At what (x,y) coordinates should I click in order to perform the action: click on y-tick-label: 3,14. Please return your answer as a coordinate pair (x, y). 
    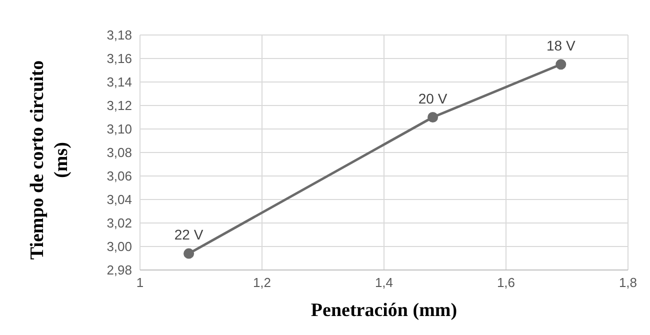
    Looking at the image, I should click on (119, 82).